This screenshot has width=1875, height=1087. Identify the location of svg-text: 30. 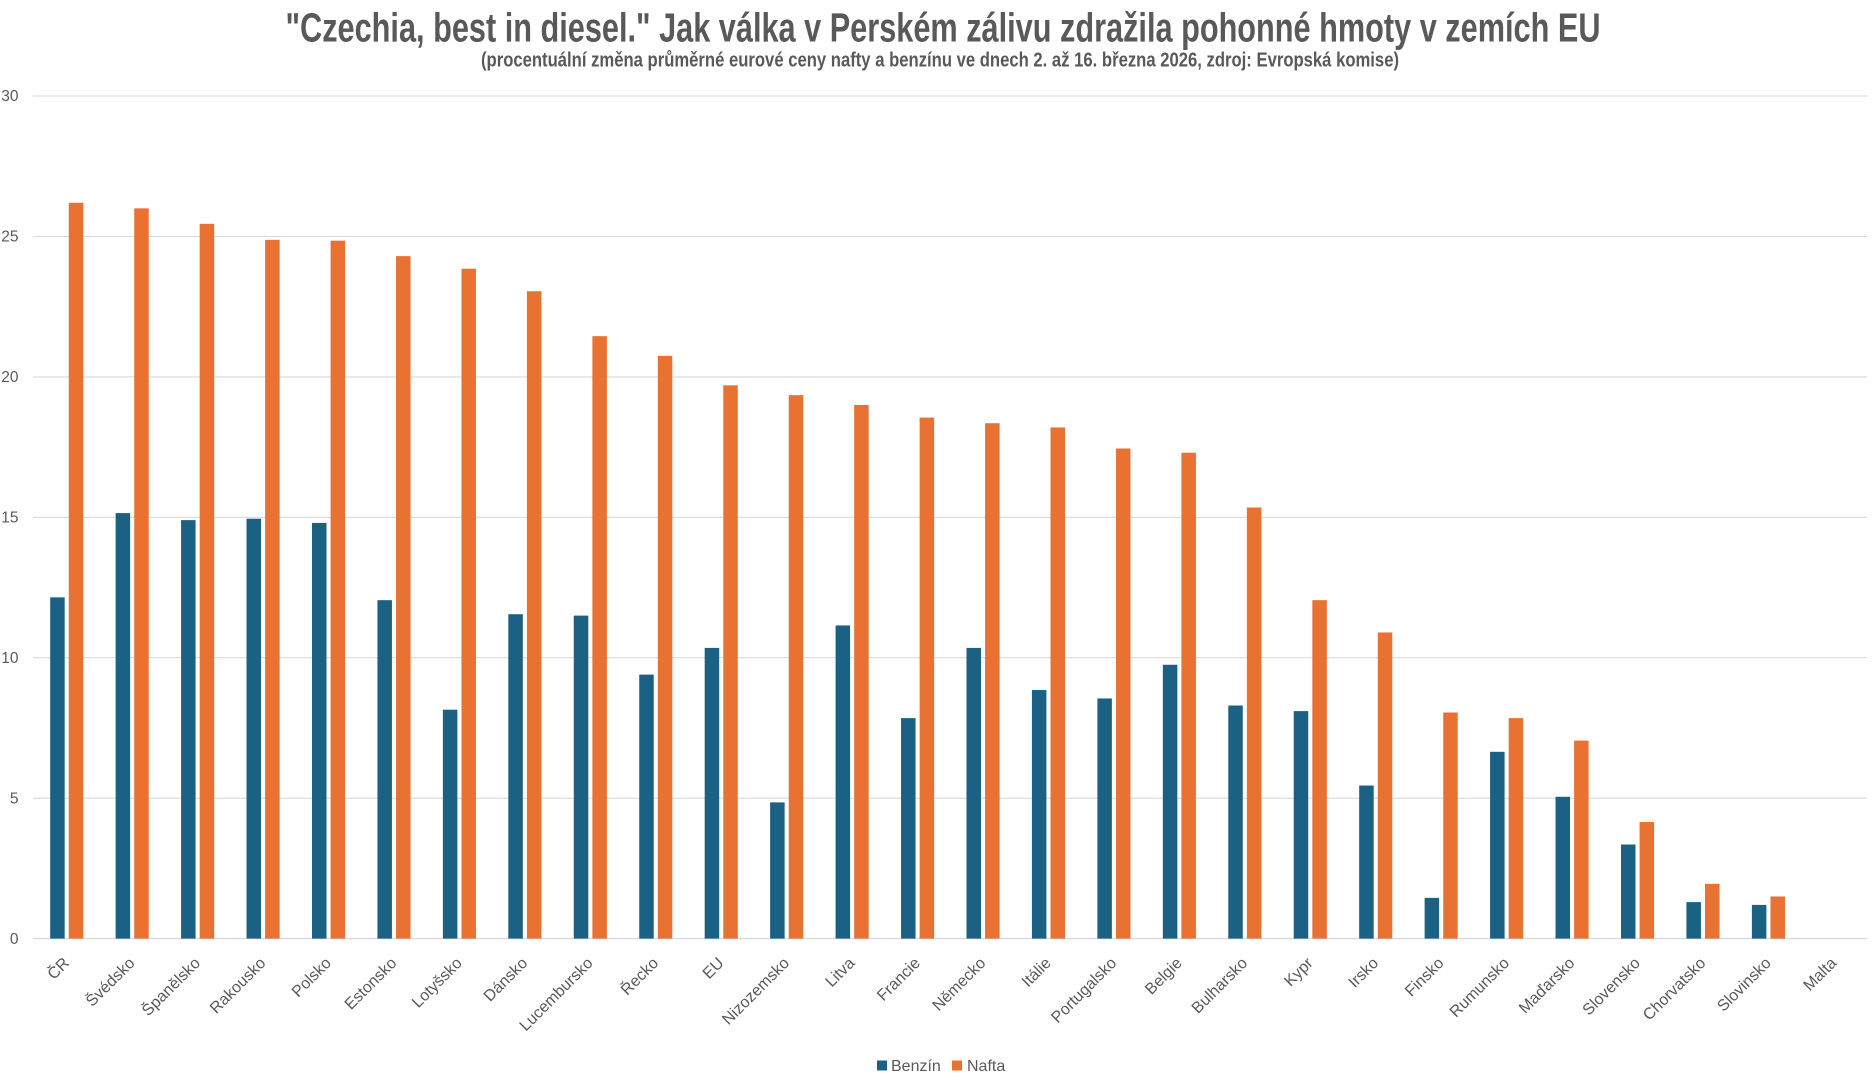
(10, 96).